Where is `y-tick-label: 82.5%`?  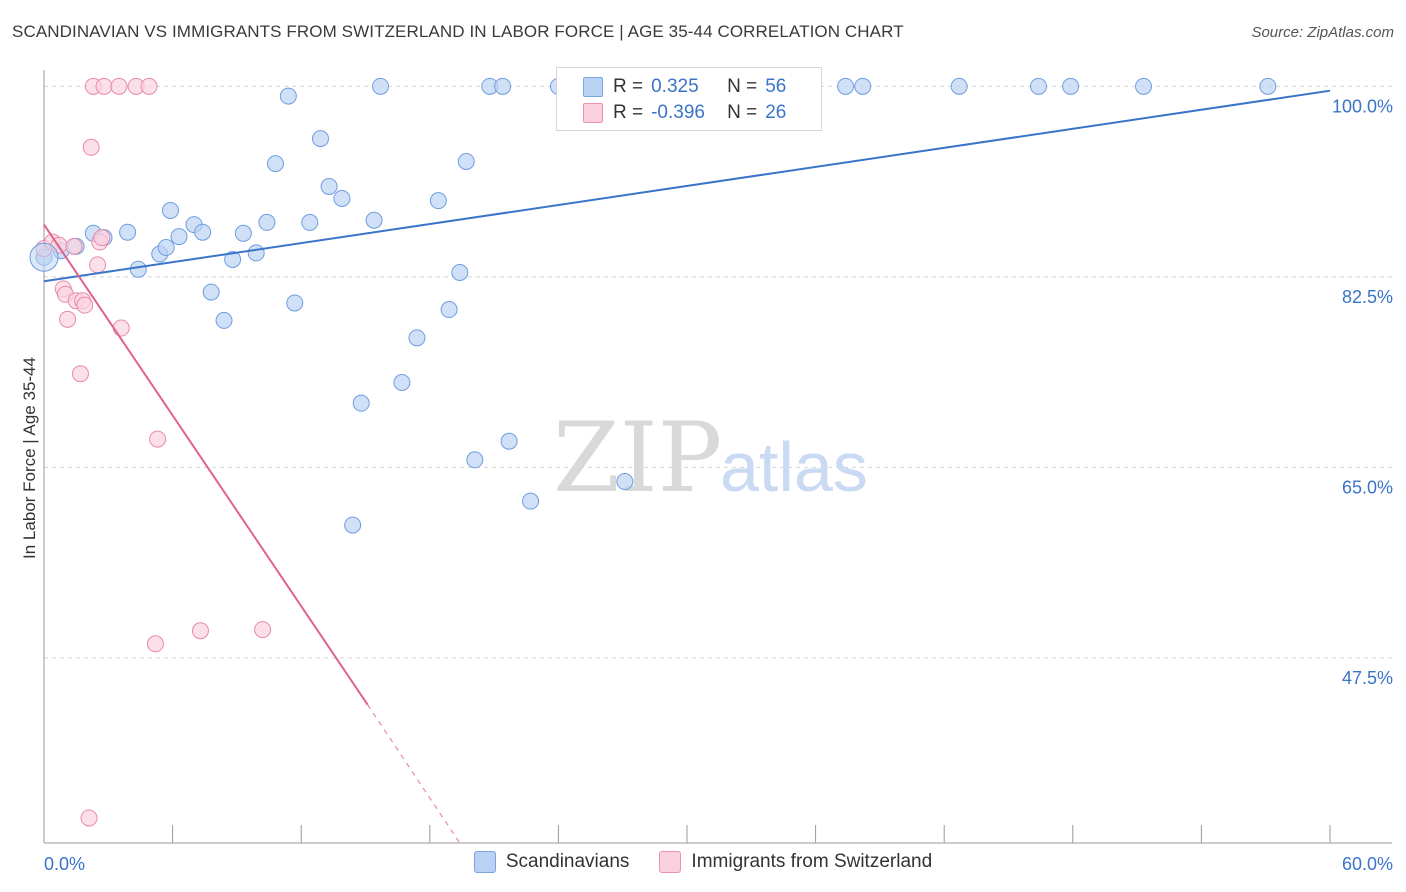
y-tick-label: 82.5% is located at coordinates (1367, 297).